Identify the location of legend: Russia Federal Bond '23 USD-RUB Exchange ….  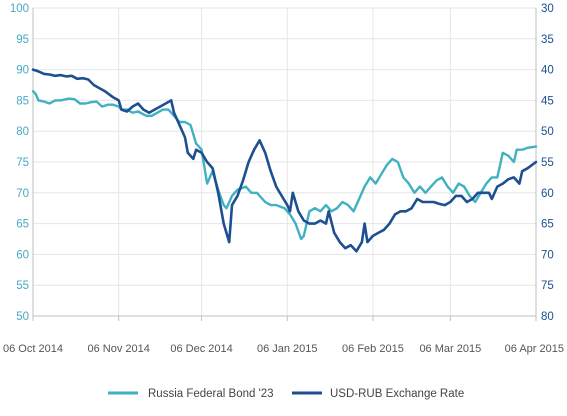
(286, 394).